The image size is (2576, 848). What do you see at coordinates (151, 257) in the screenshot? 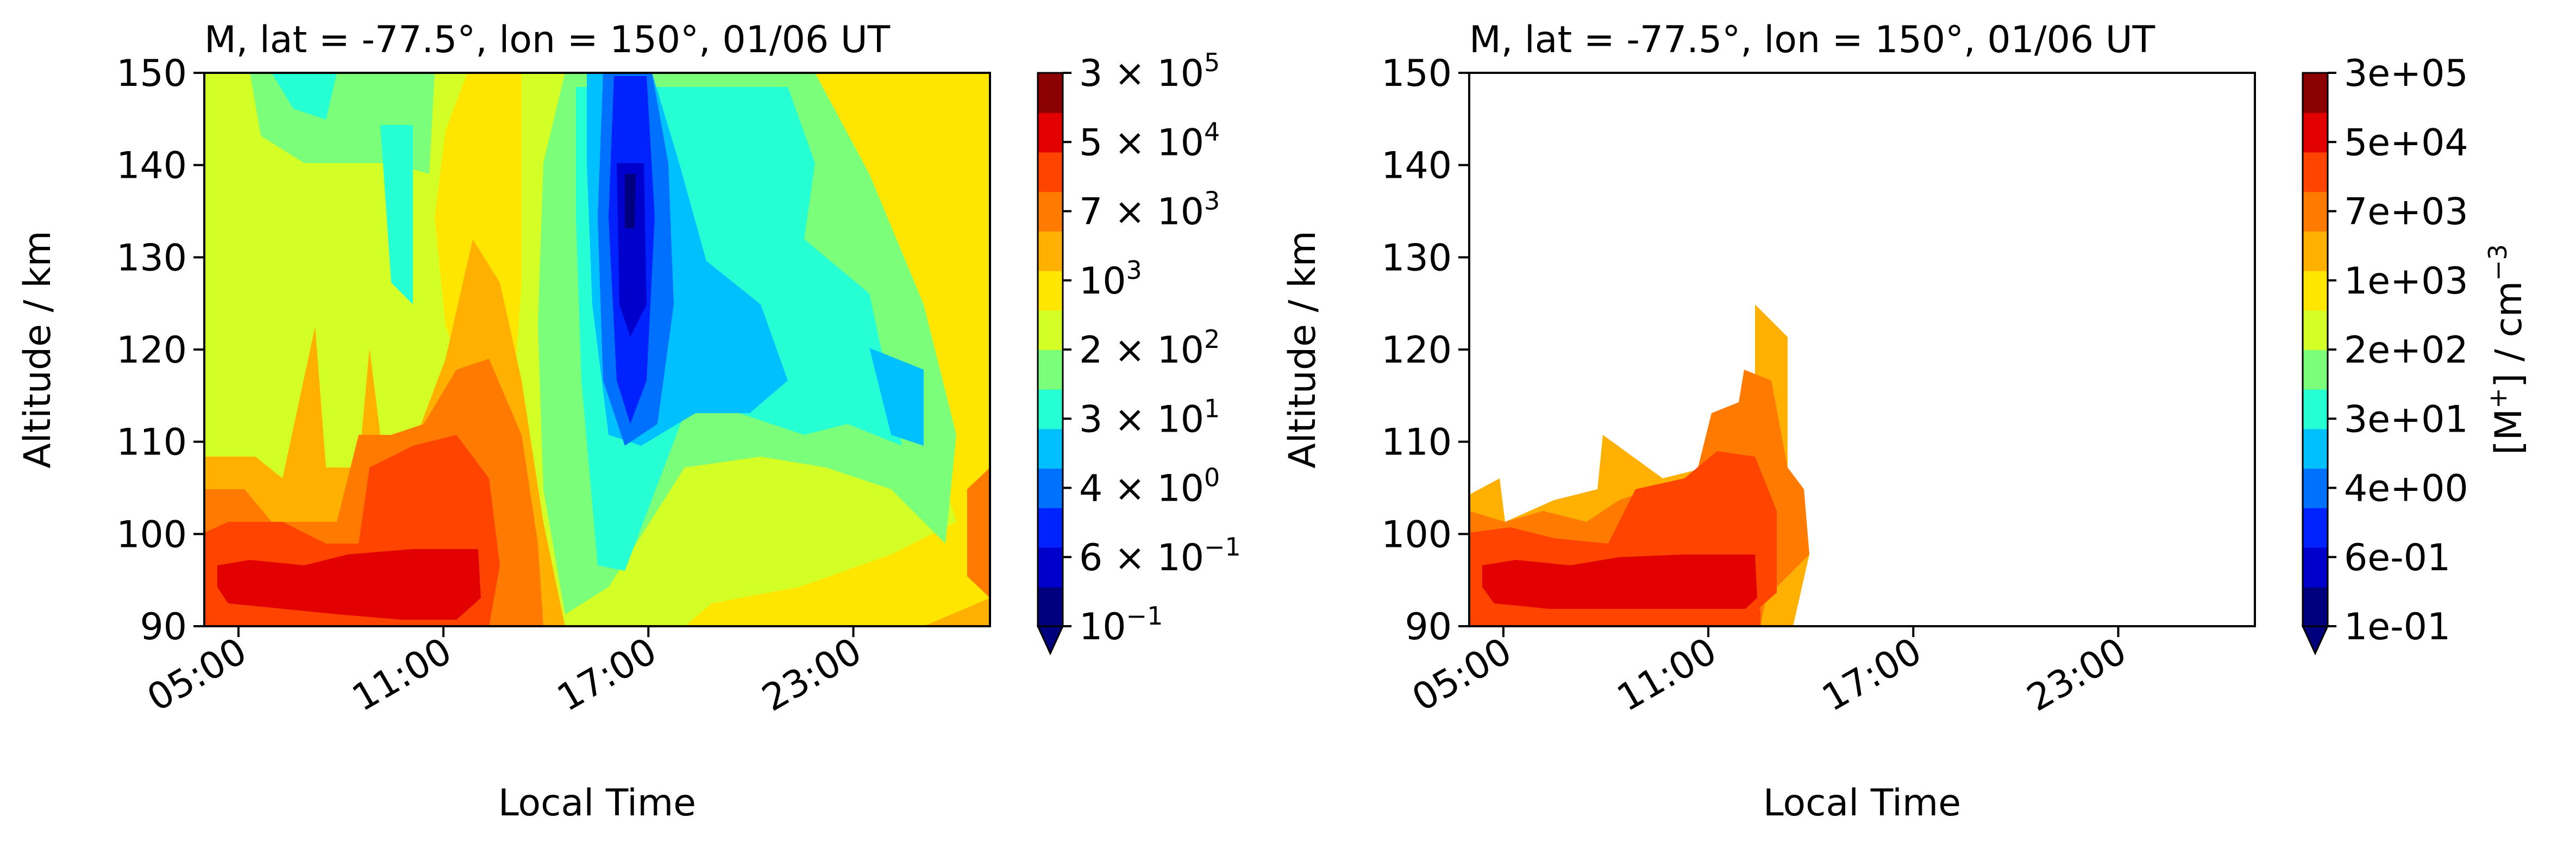
I see `left-y-tick-label: 130` at bounding box center [151, 257].